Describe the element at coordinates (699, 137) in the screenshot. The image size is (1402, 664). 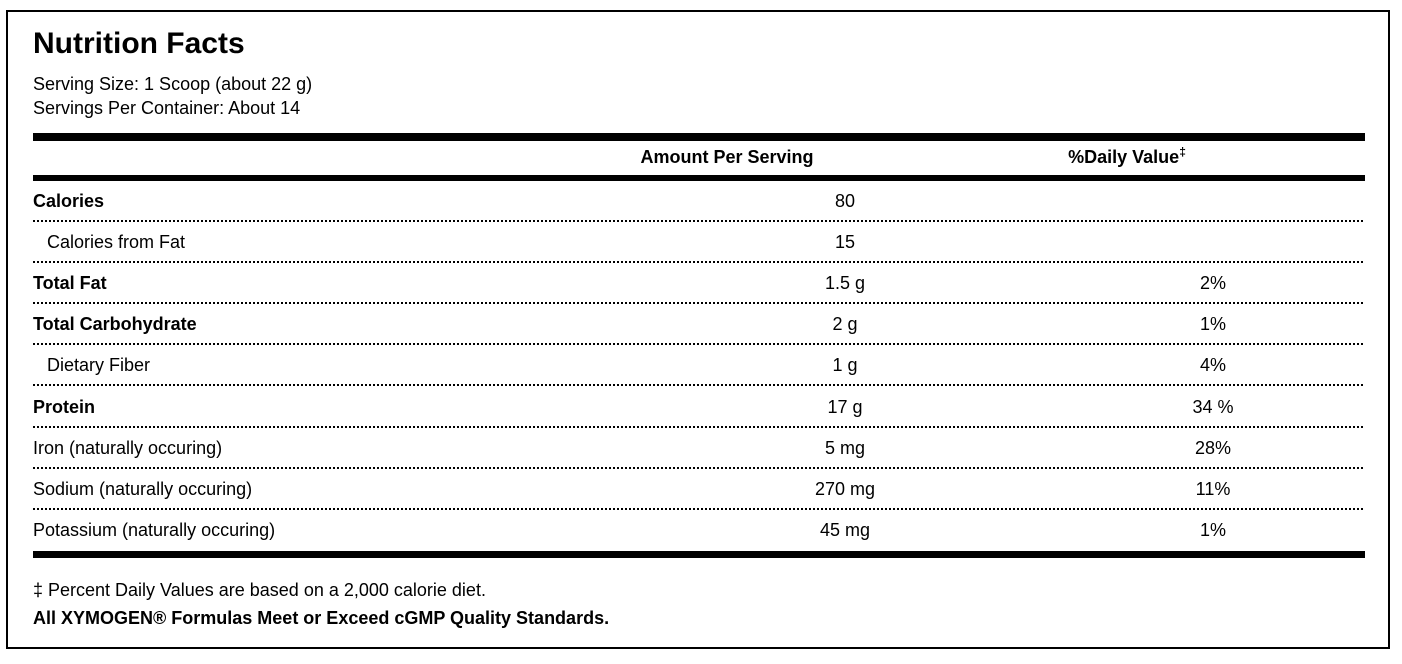
I see `divider-thick-top` at that location.